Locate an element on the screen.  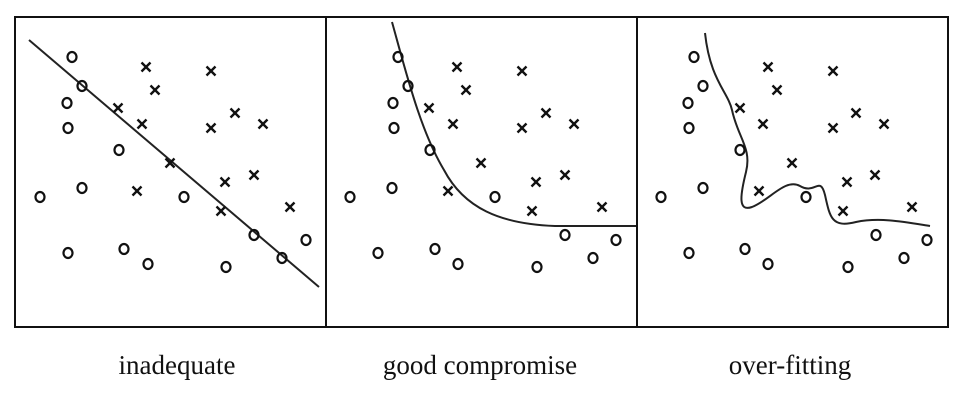
decision-boundary-wiggly is located at coordinates (817, 129).